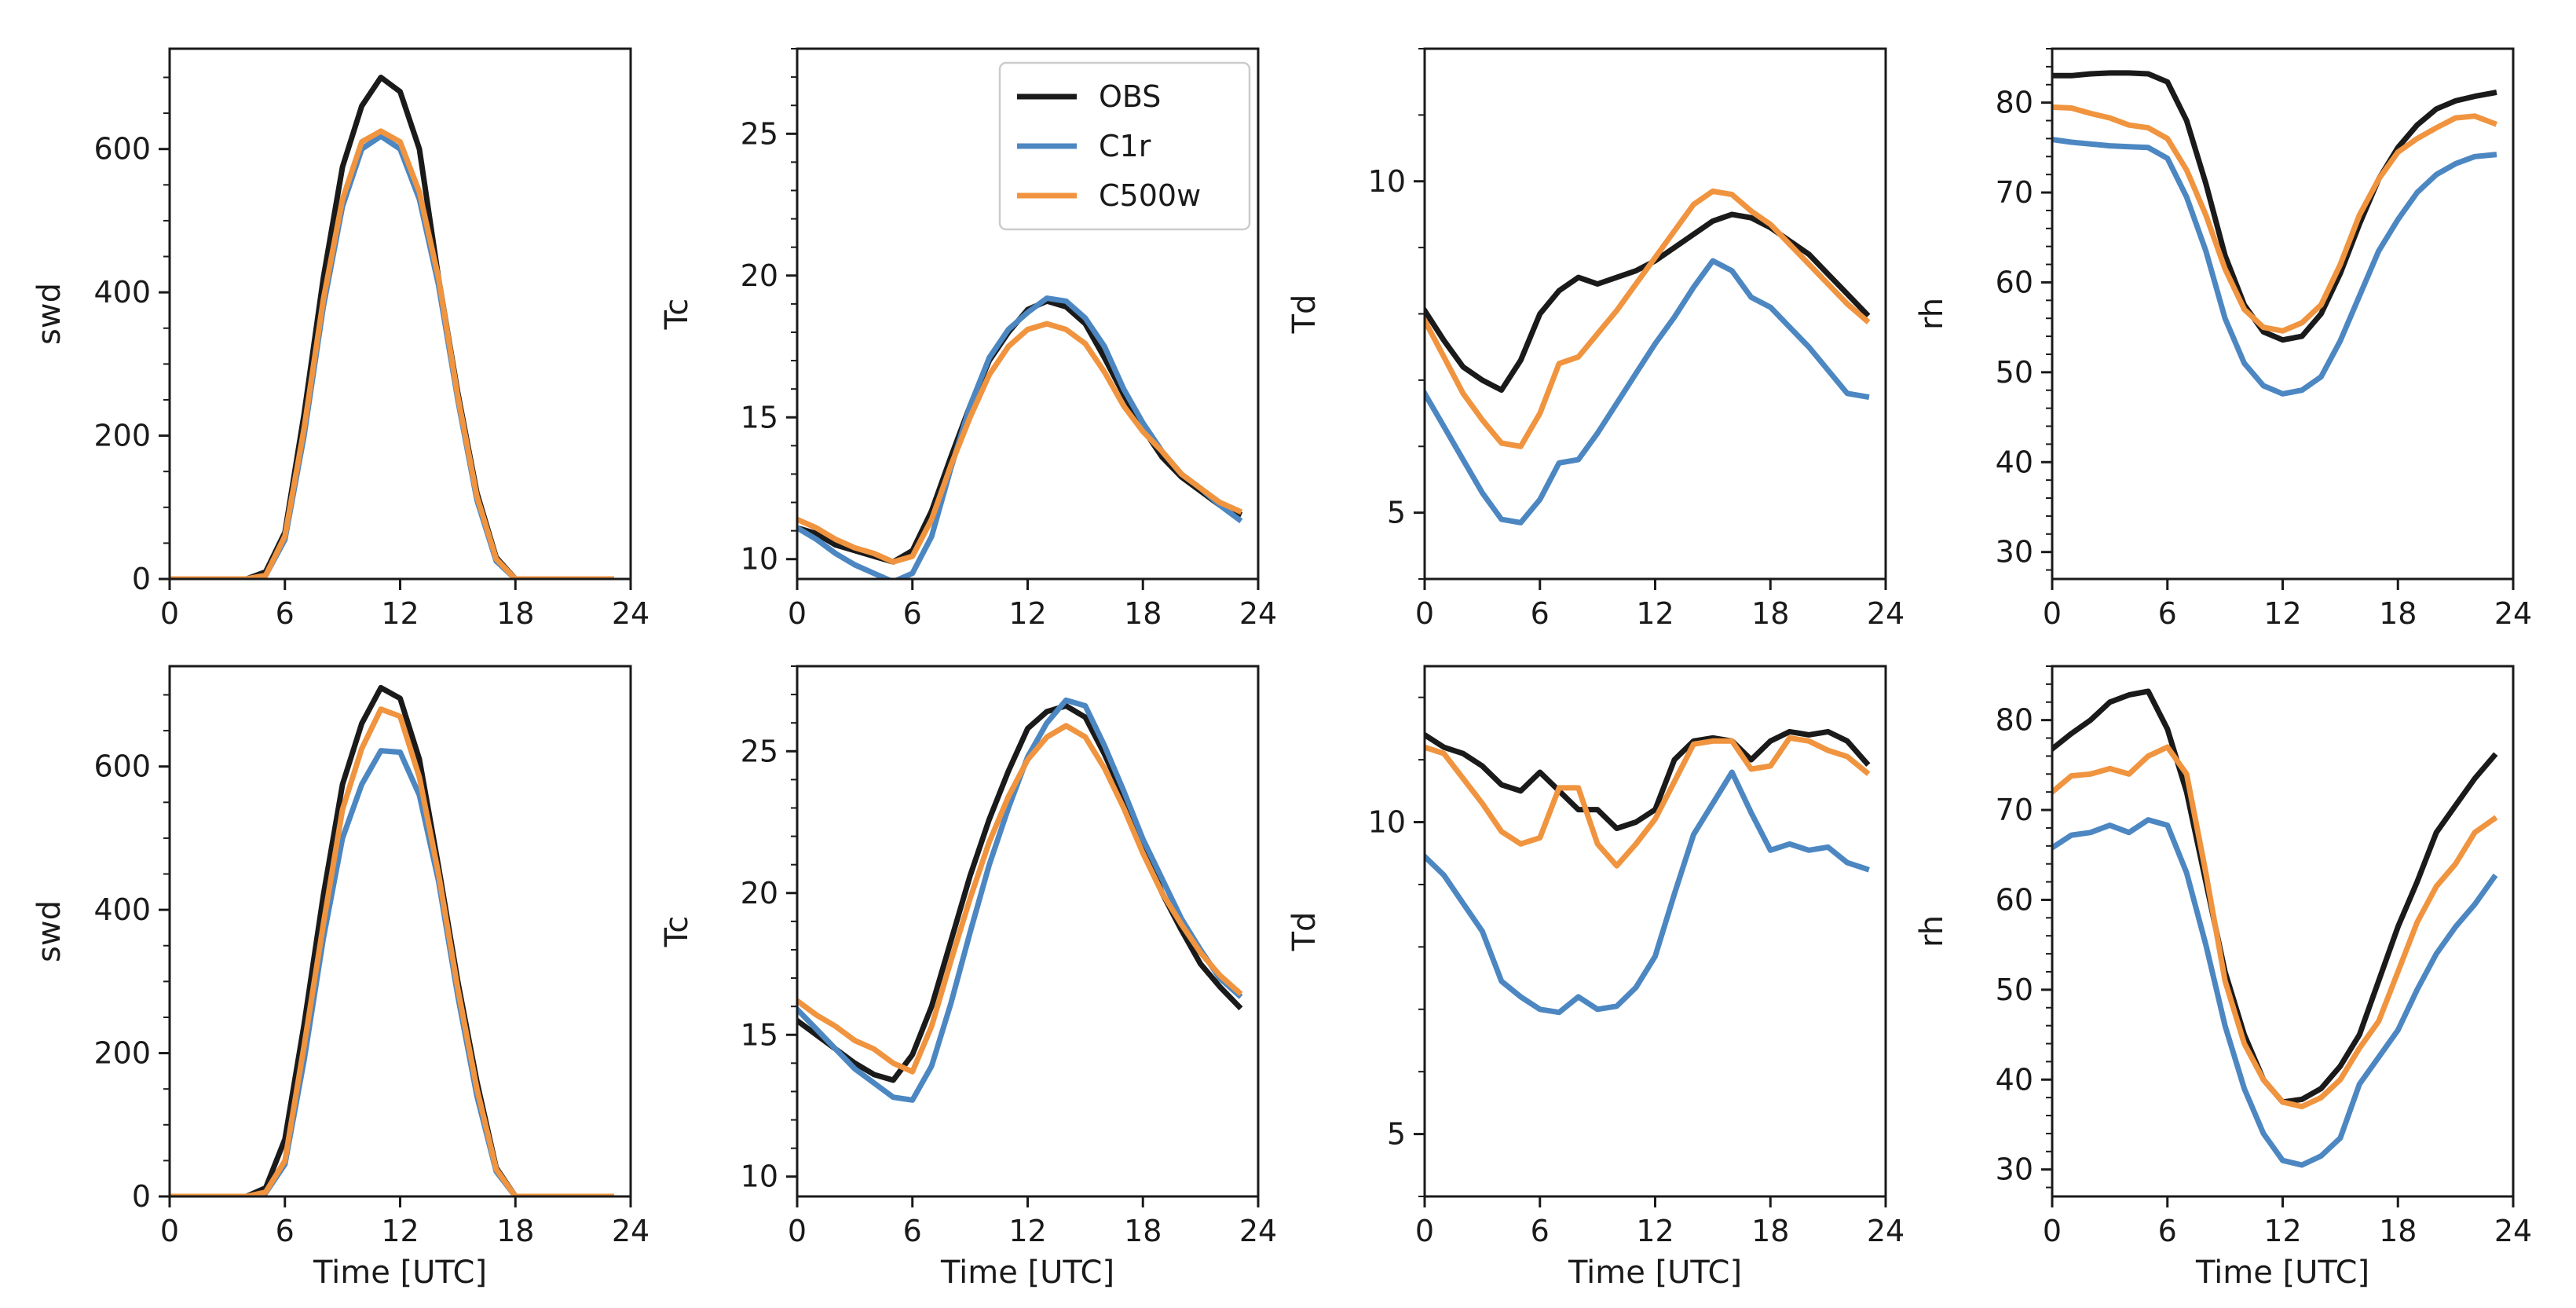 The width and height of the screenshot is (2576, 1308). I want to click on panel-Td-row0: 0 6 12 18 24 5 10 Td, so click(1596, 339).